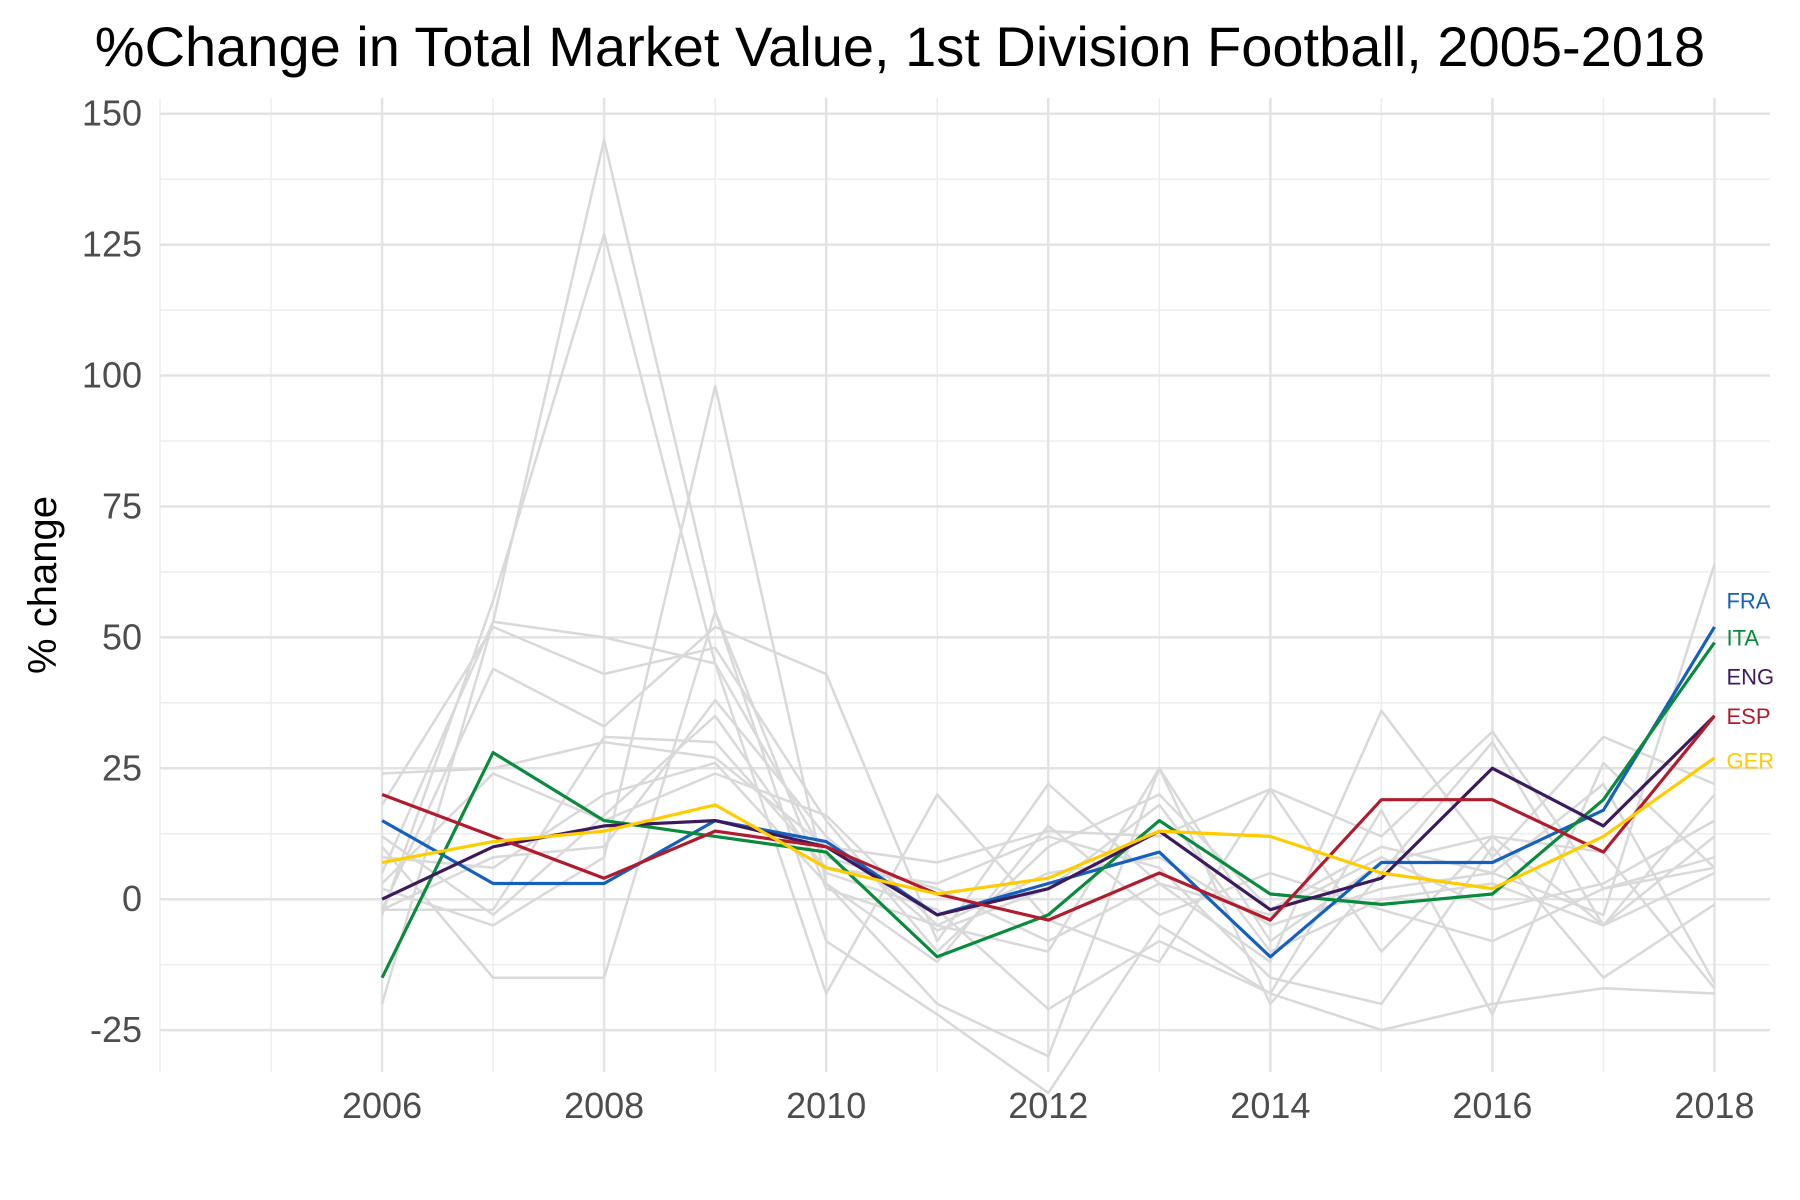 The height and width of the screenshot is (1200, 1800). I want to click on y-tick-label: 125, so click(112, 244).